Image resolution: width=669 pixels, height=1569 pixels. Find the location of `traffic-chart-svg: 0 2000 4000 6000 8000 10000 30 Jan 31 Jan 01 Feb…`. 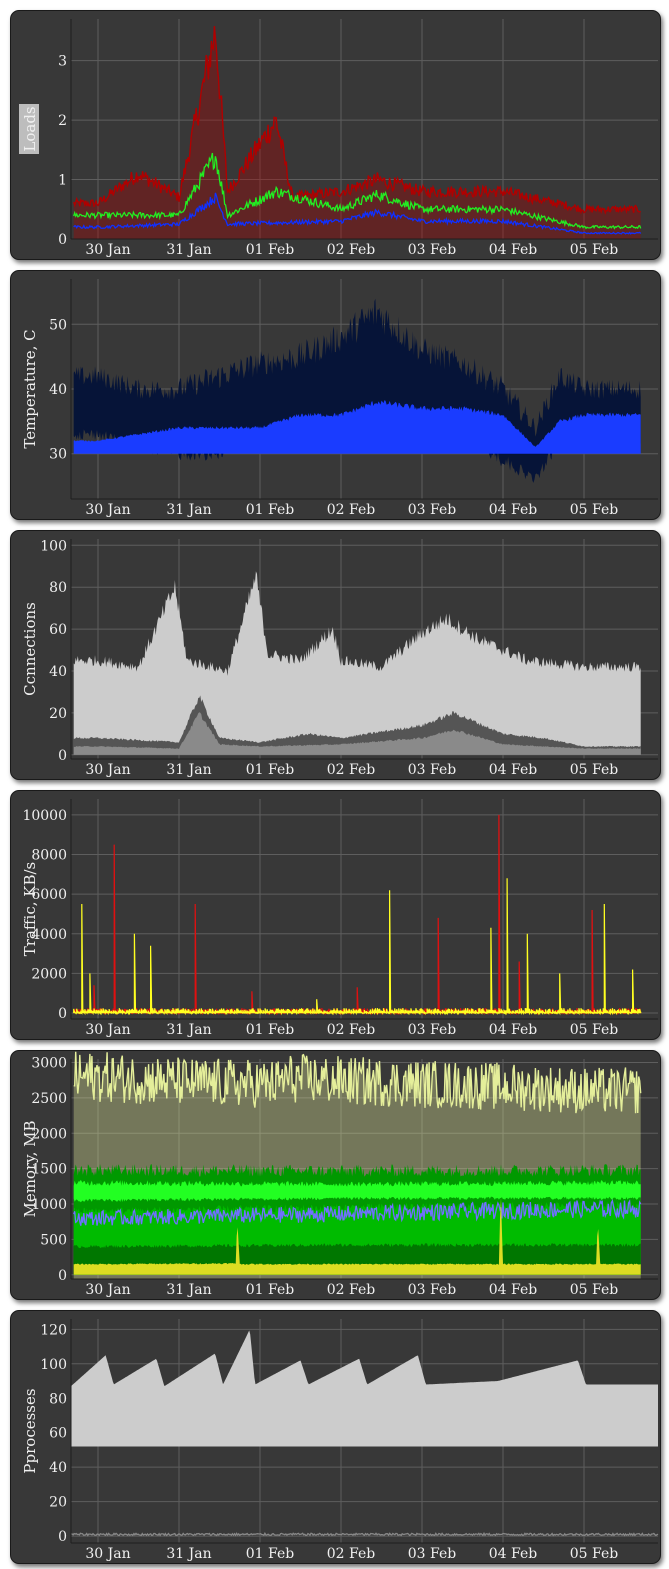

traffic-chart-svg: 0 2000 4000 6000 8000 10000 30 Jan 31 Jan 01 Feb… is located at coordinates (339, 918).